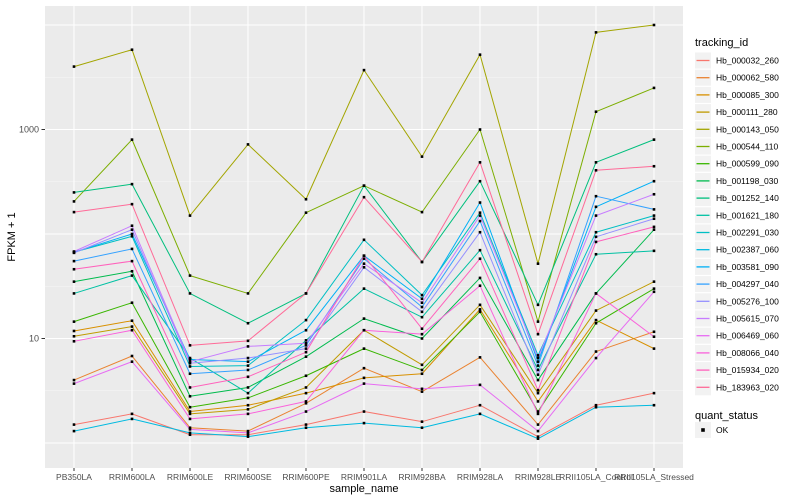 This screenshot has width=800, height=500. I want to click on legend-item-label: Hb_000062_580, so click(747, 78).